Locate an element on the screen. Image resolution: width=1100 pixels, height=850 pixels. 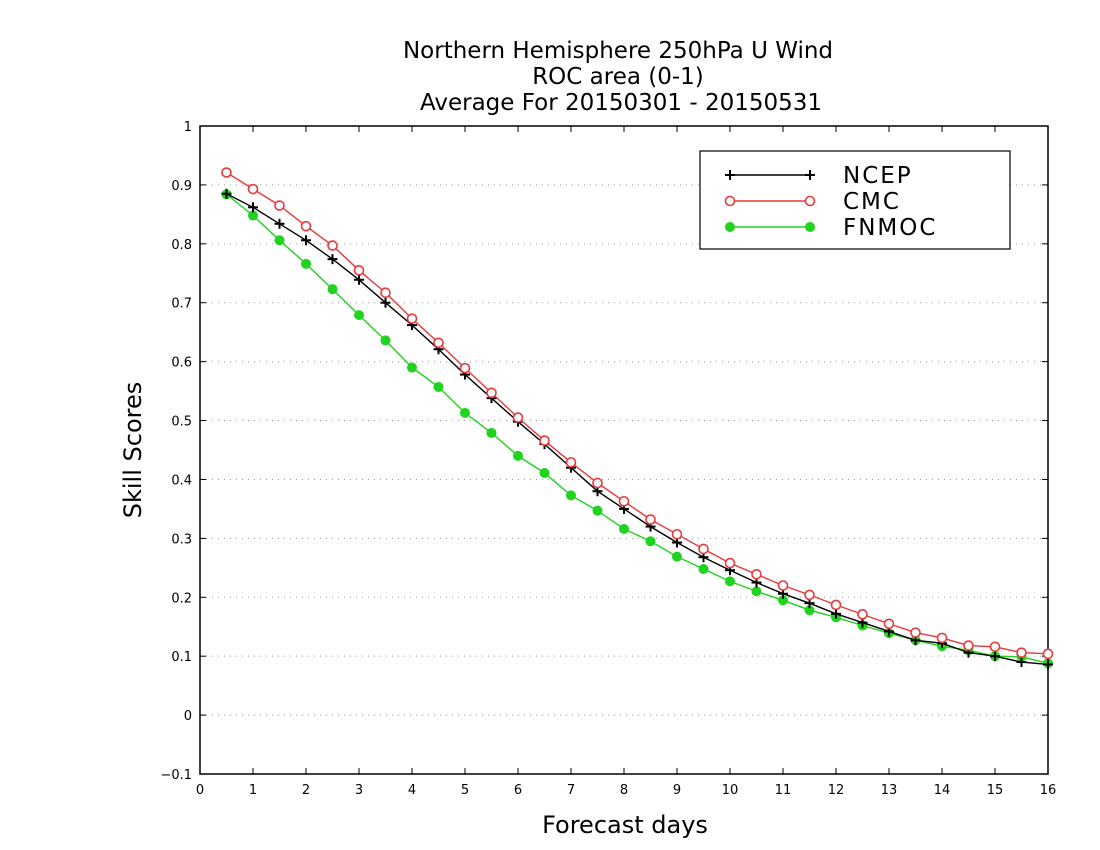
legend-box is located at coordinates (855, 200).